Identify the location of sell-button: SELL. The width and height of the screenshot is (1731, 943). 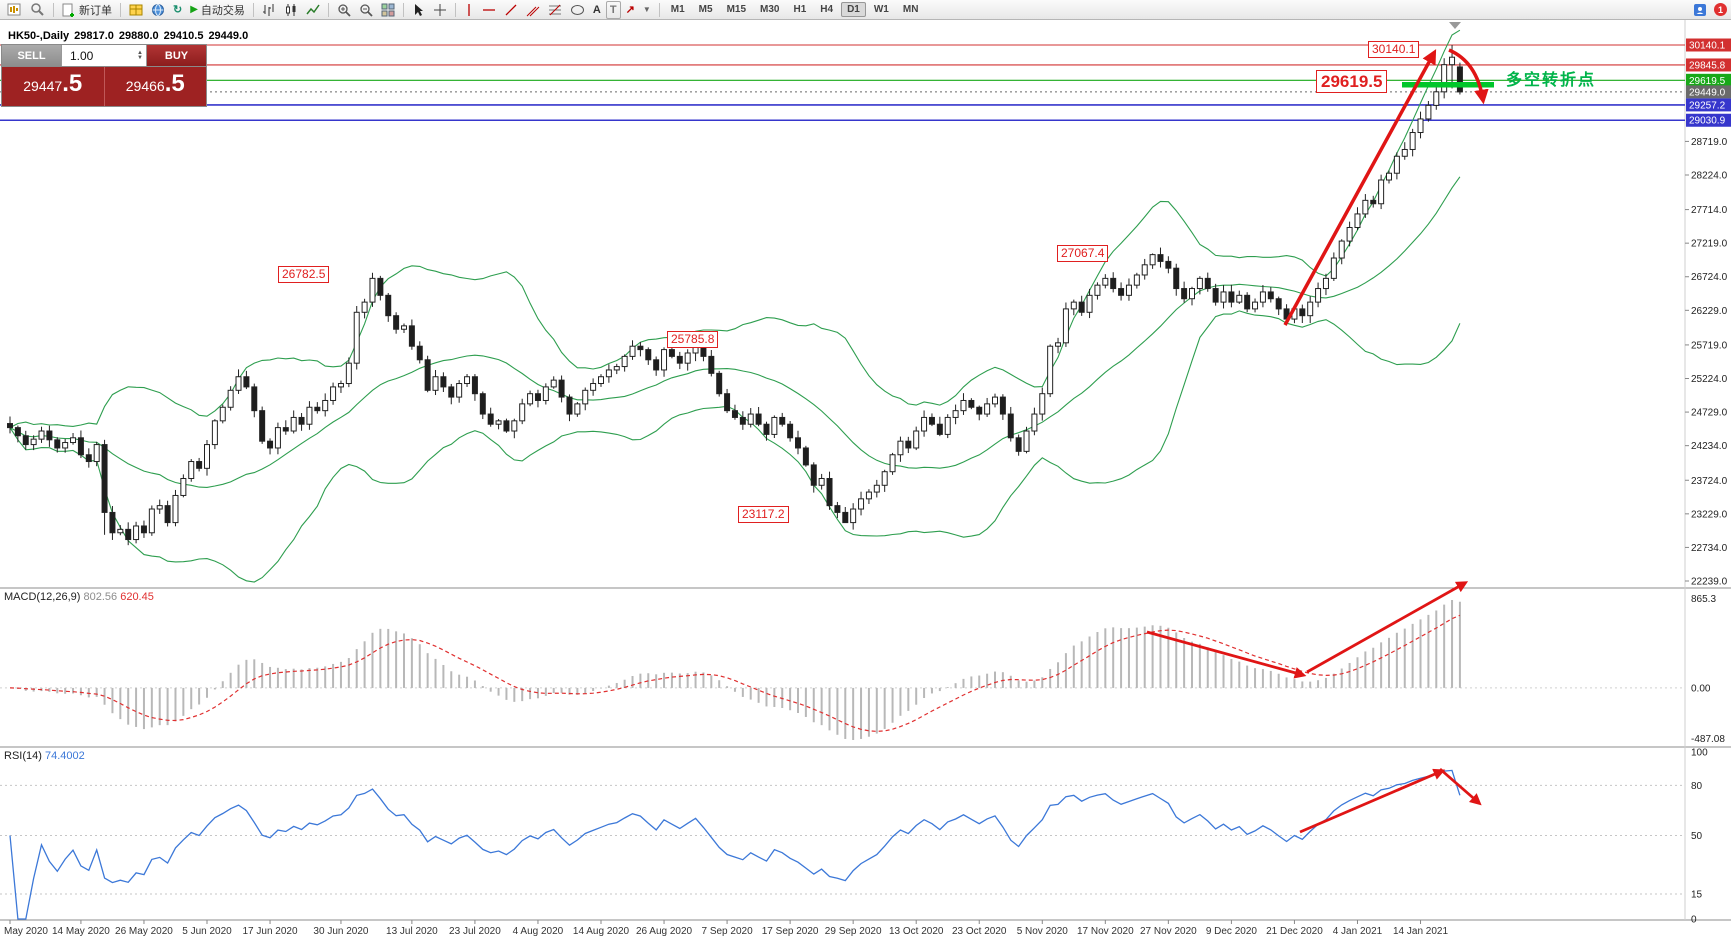
(31, 55).